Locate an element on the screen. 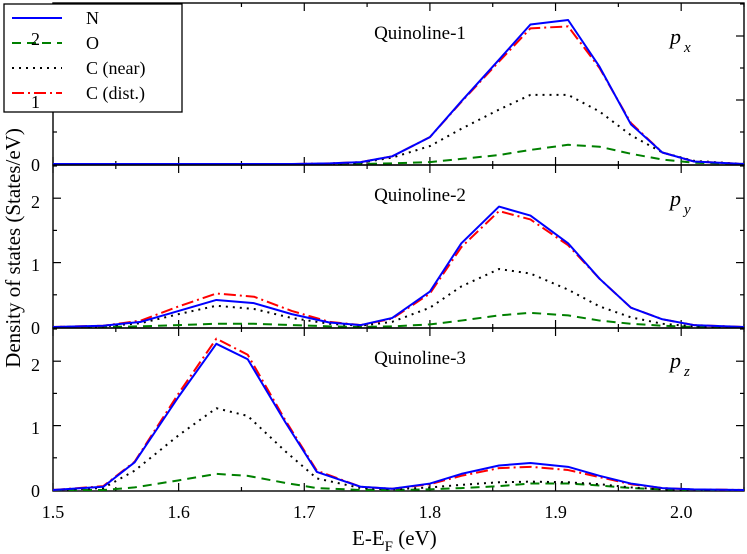 The width and height of the screenshot is (747, 554). svg-text: C (dist.) is located at coordinates (115, 93).